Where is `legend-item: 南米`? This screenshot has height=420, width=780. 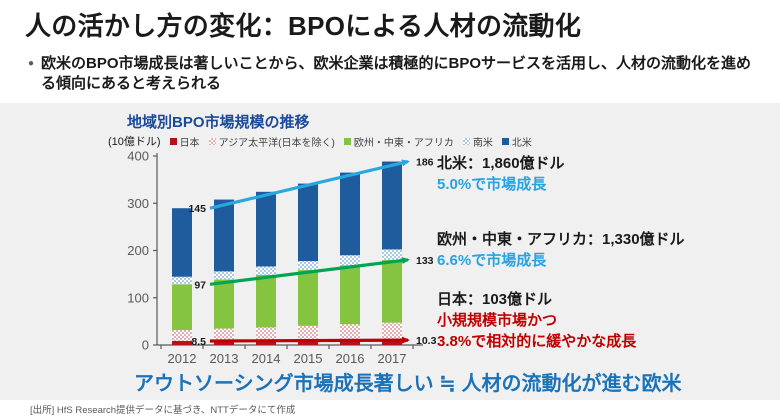 legend-item: 南米 is located at coordinates (477, 141).